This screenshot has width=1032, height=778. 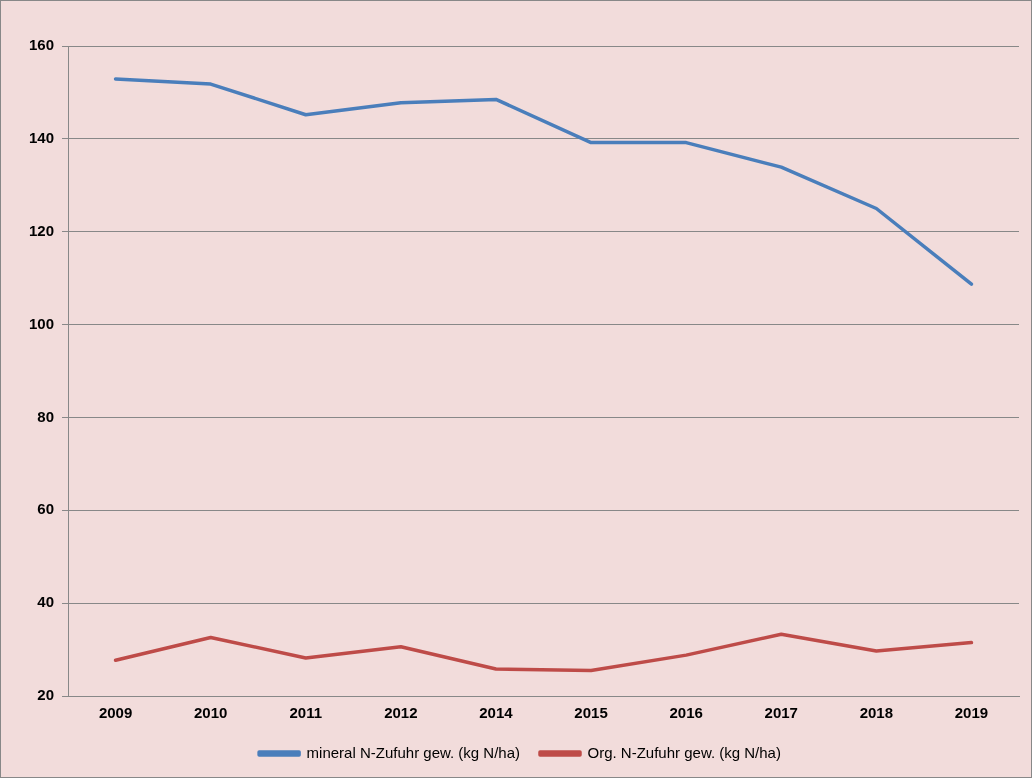 What do you see at coordinates (210, 713) in the screenshot?
I see `x-tick-label: 2010` at bounding box center [210, 713].